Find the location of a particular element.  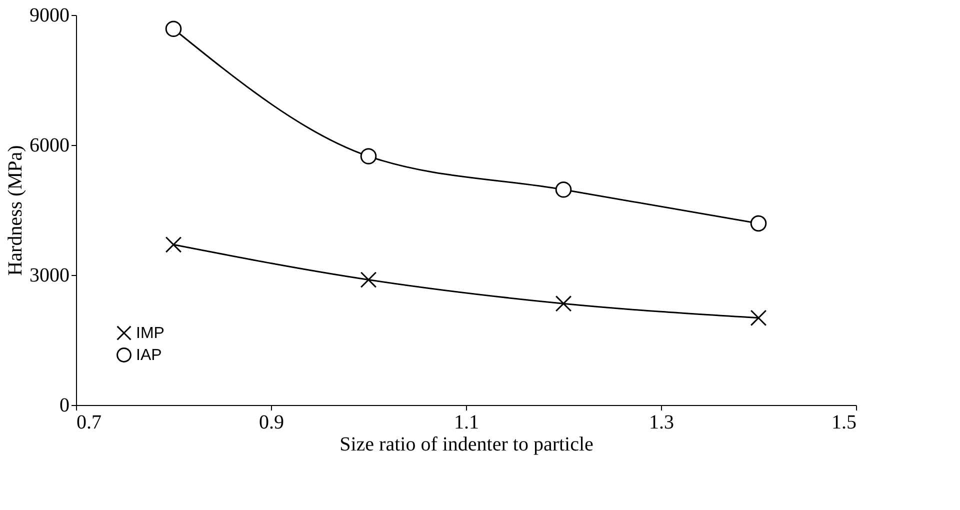

y-tick-label: 0 is located at coordinates (65, 405).